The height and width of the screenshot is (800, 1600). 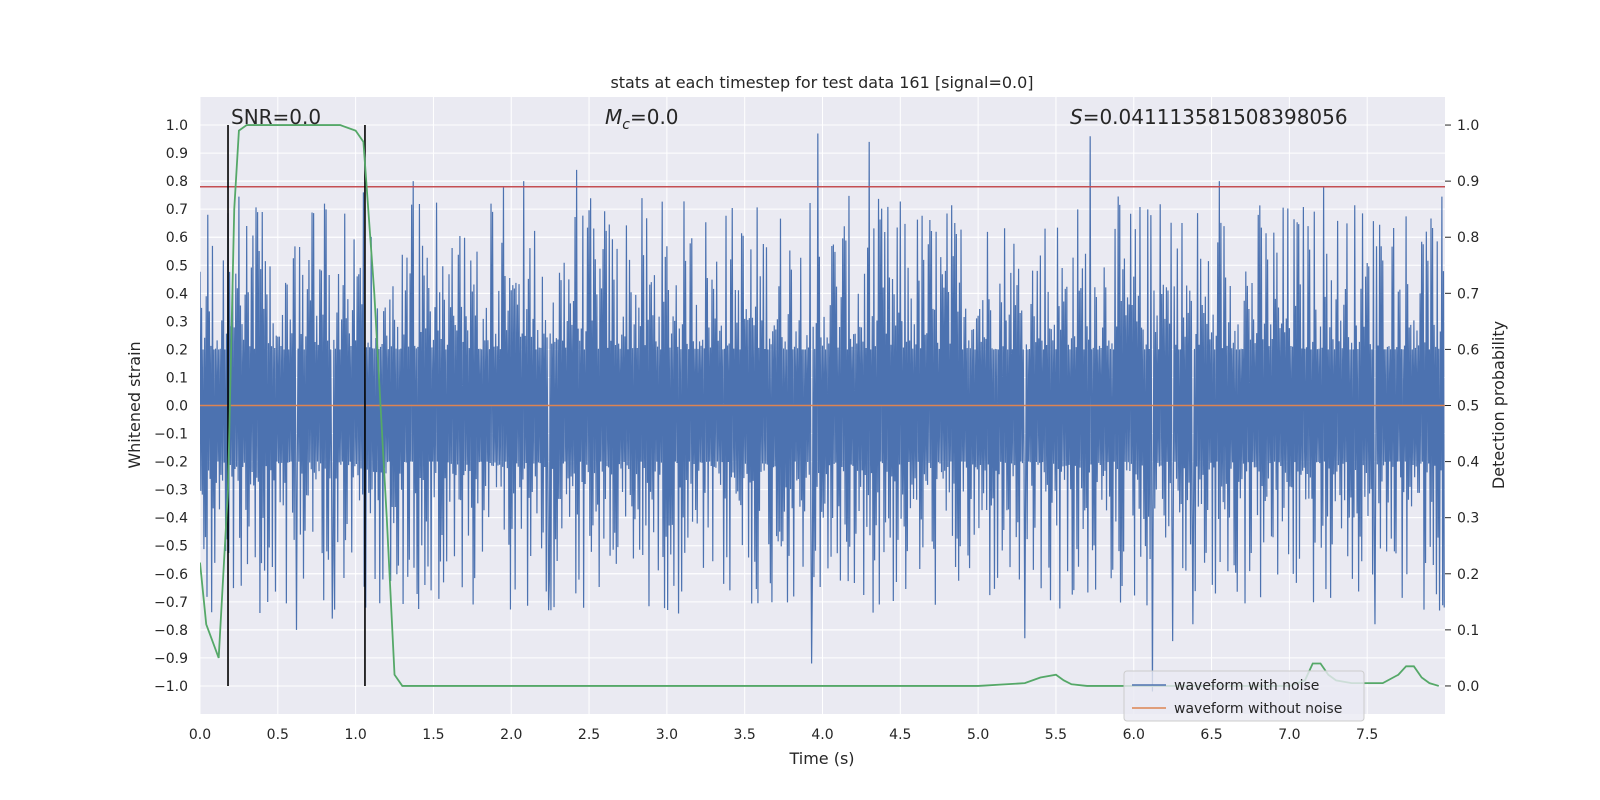 I want to click on snr-annotation: SNR=0.0, so click(x=276, y=117).